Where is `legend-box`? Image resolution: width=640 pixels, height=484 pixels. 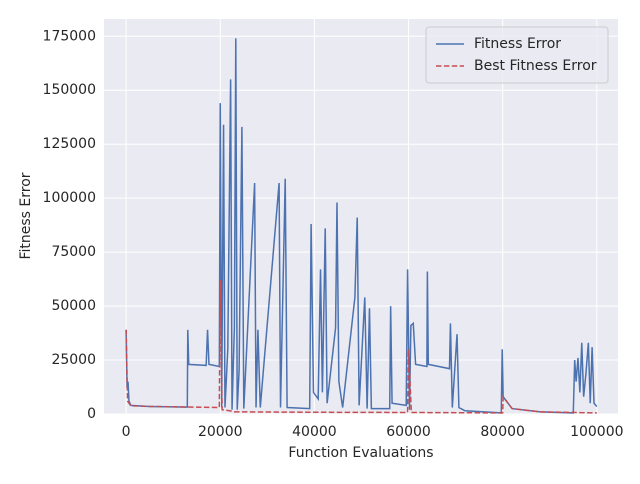 legend-box is located at coordinates (517, 55).